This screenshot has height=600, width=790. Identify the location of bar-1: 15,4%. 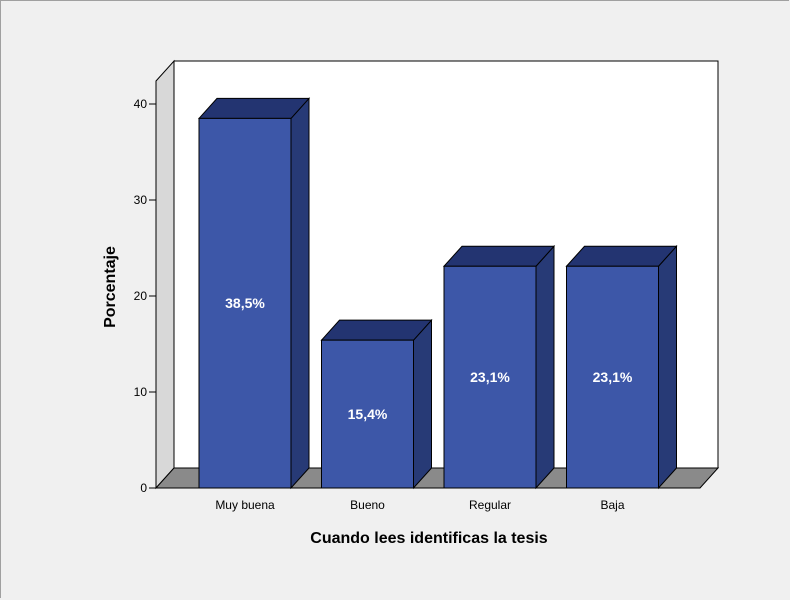
(376, 404).